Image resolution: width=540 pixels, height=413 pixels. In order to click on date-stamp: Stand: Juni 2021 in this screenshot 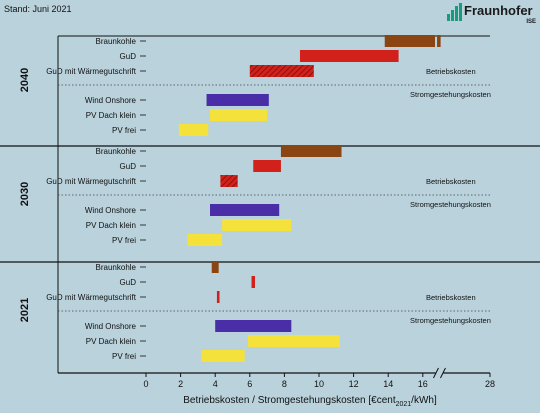, I will do `click(38, 9)`.